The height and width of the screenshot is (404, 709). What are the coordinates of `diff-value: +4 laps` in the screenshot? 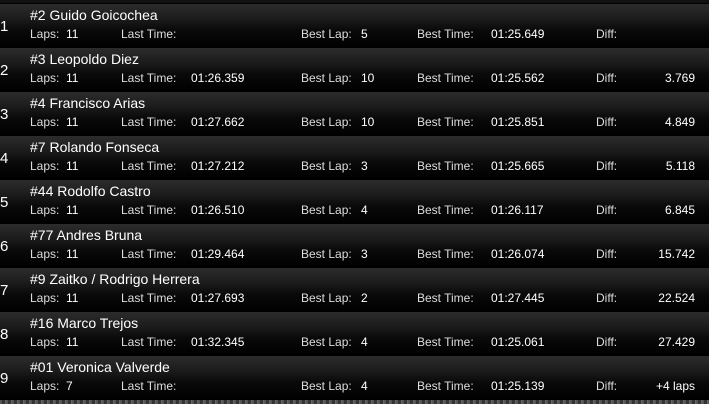 It's located at (675, 386).